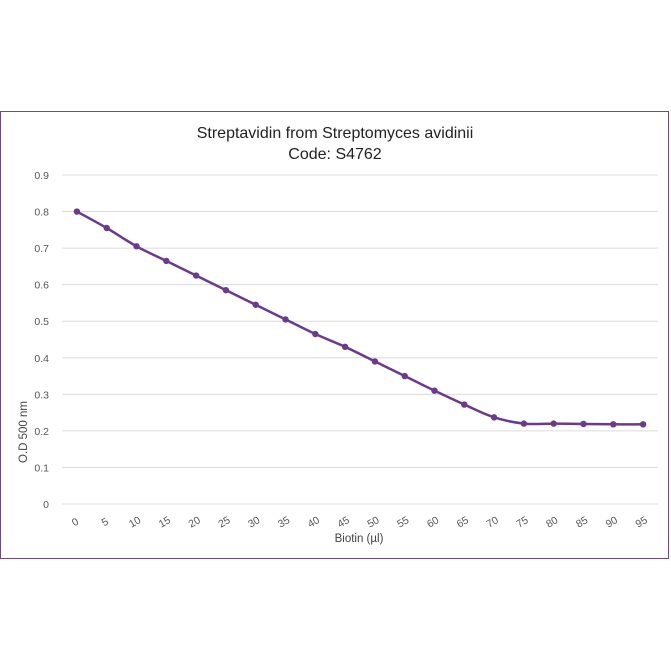 Image resolution: width=671 pixels, height=671 pixels. What do you see at coordinates (642, 522) in the screenshot?
I see `x-tick-label: 95` at bounding box center [642, 522].